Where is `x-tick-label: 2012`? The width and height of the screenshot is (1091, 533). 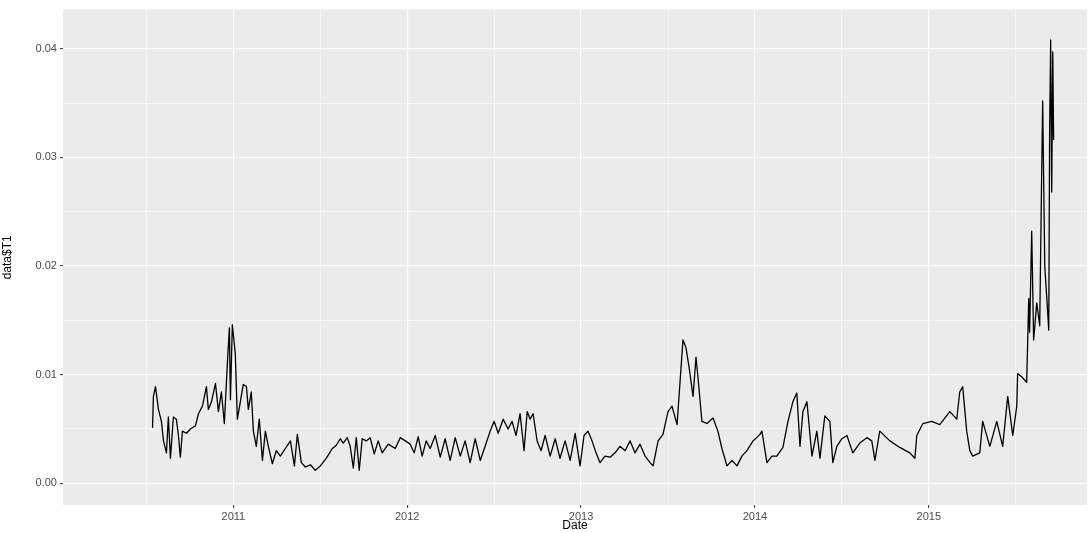 x-tick-label: 2012 is located at coordinates (407, 515).